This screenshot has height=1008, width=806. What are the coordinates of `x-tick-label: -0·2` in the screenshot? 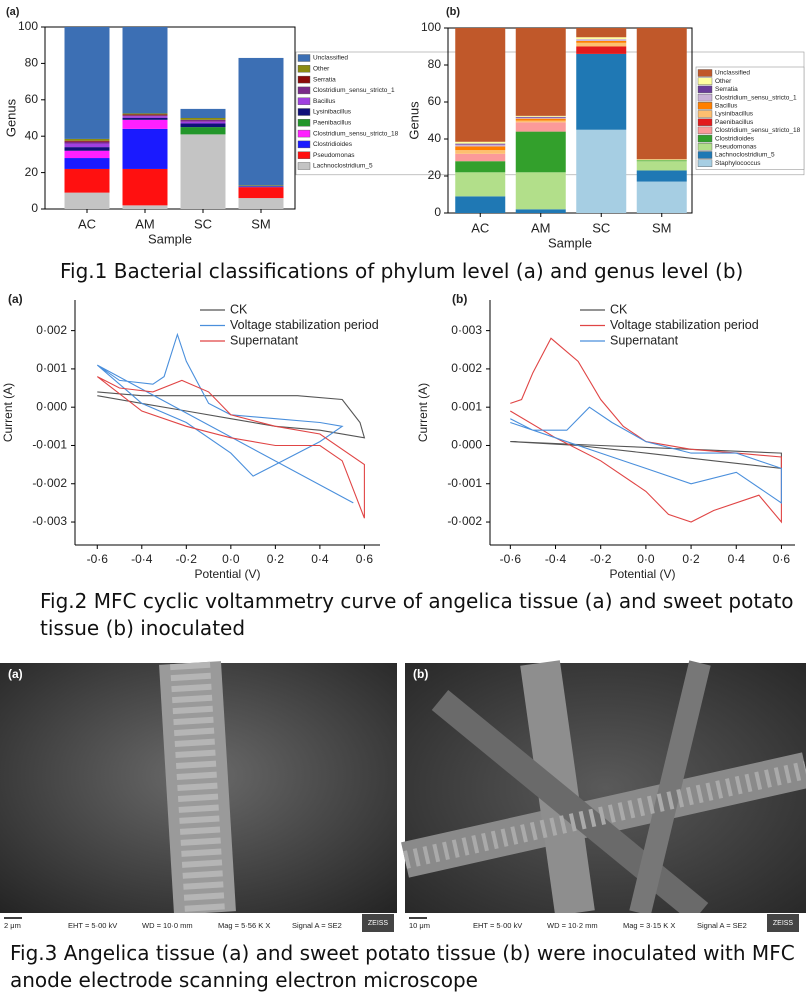 It's located at (601, 559).